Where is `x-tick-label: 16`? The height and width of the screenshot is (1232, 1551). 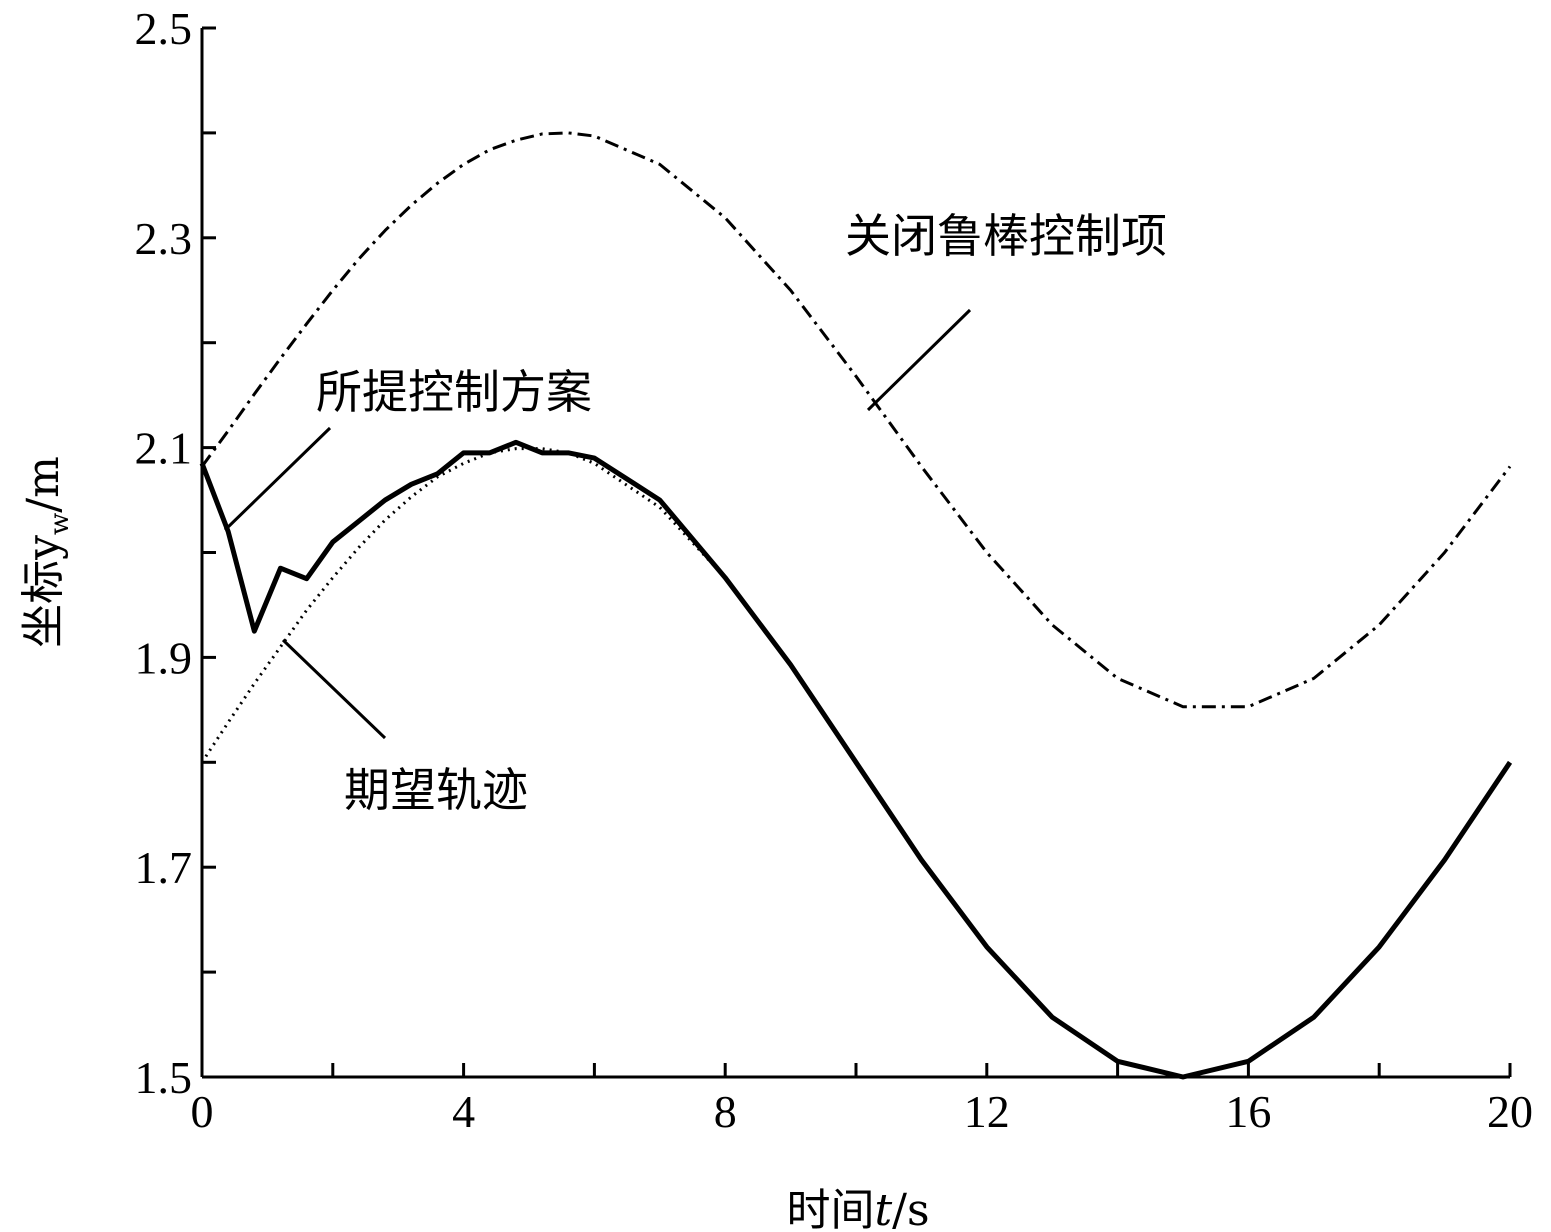
x-tick-label: 16 is located at coordinates (1248, 1111).